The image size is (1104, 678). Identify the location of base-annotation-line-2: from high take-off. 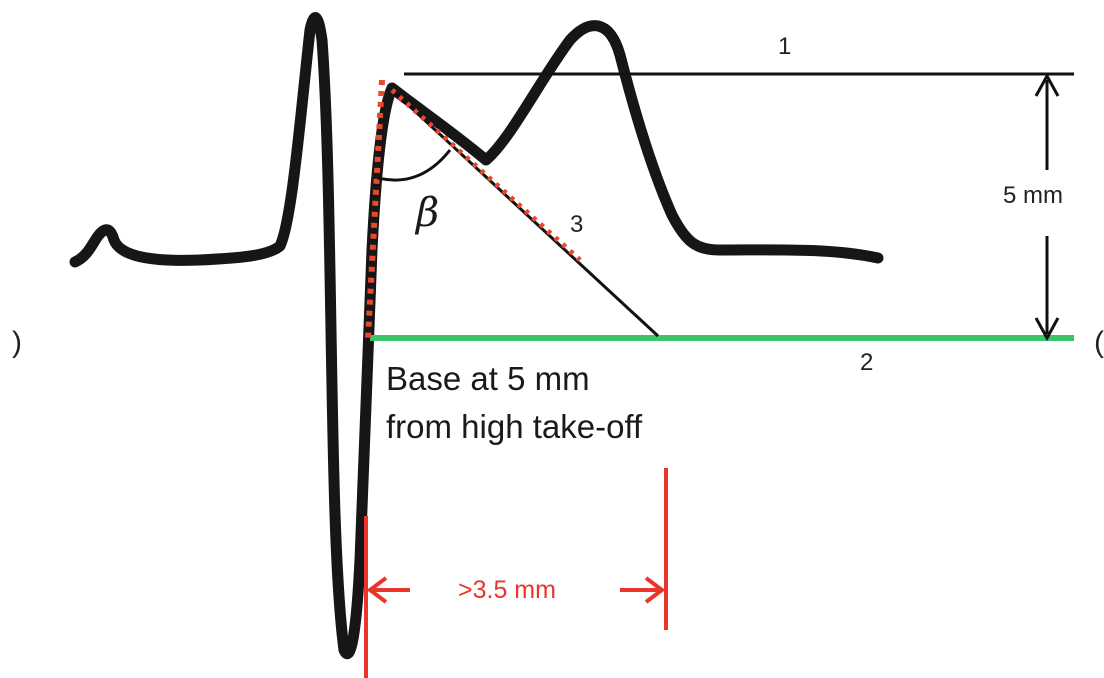
(514, 426).